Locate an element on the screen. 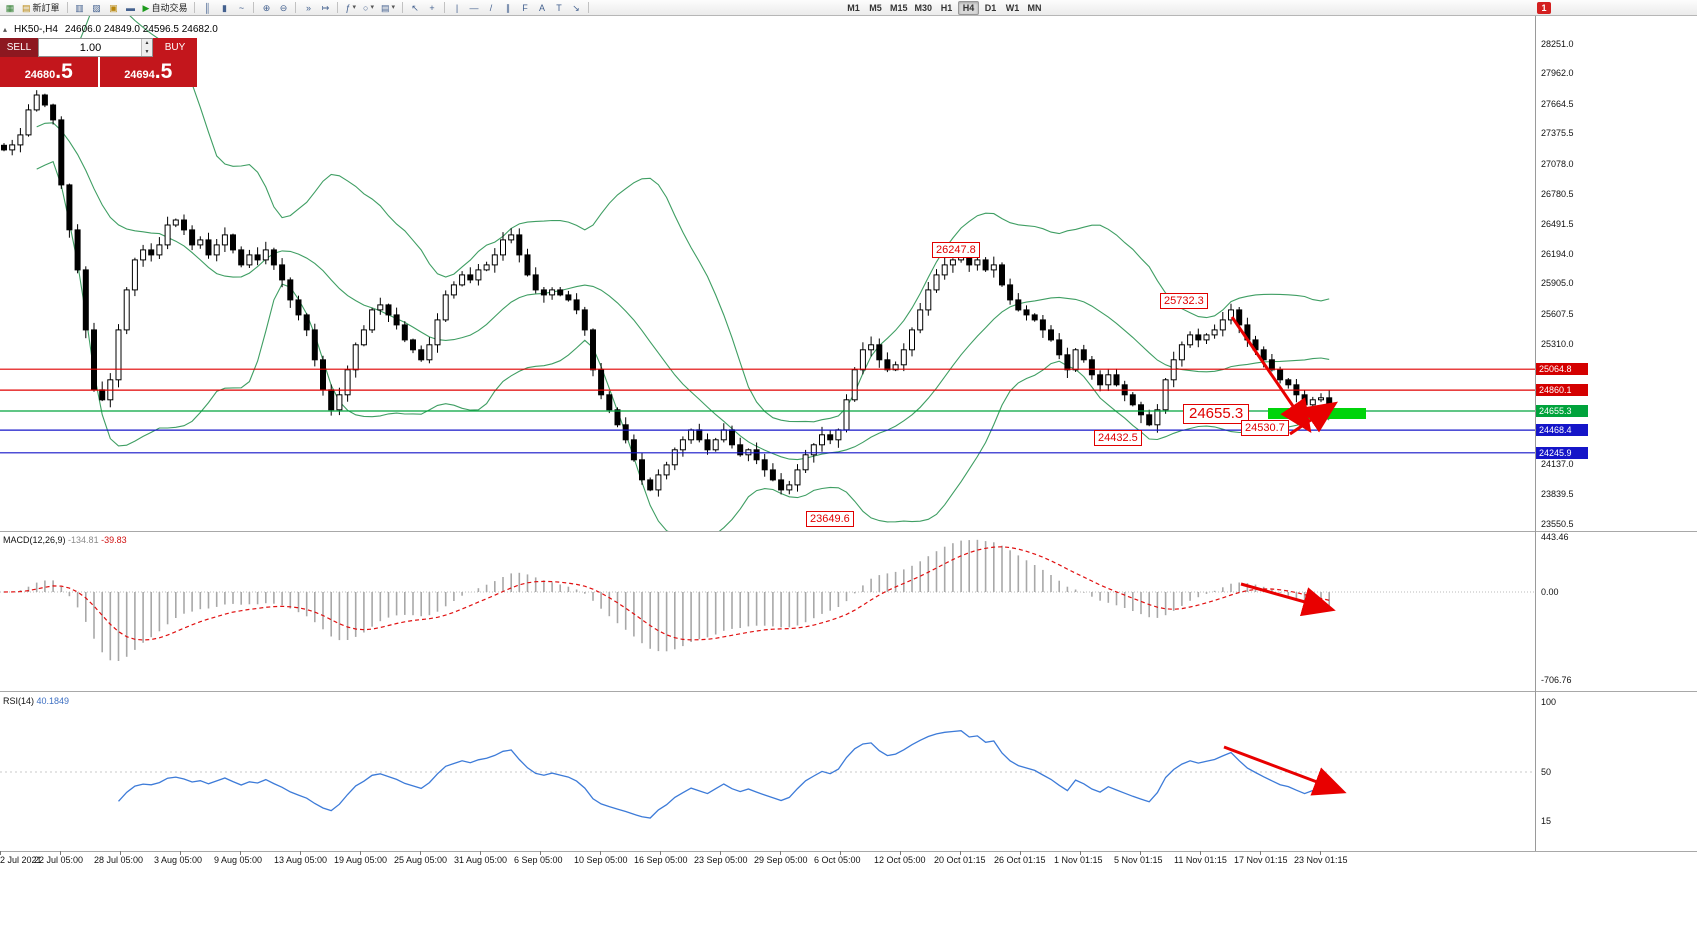 The image size is (1697, 937). price-tag: 24245.9 is located at coordinates (1562, 452).